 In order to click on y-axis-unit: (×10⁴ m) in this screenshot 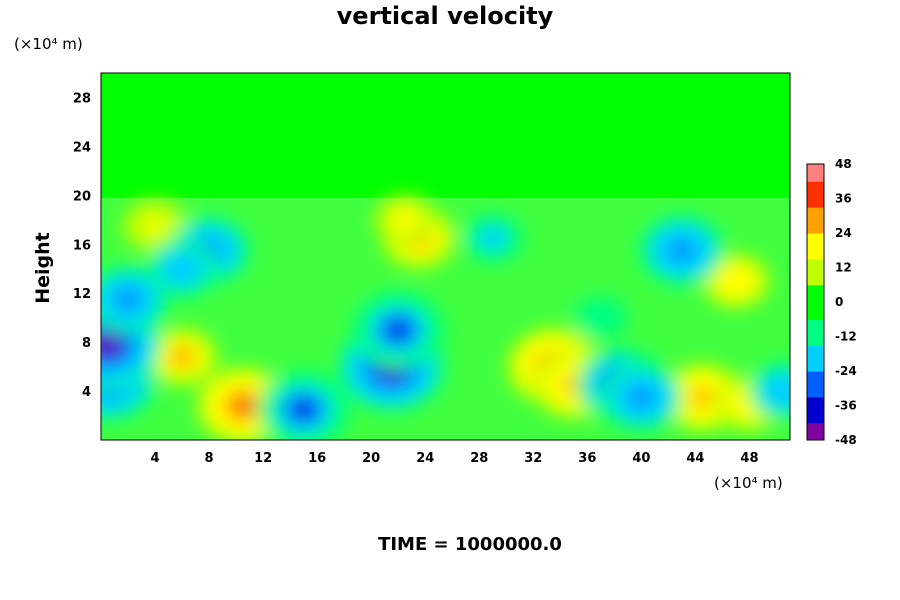, I will do `click(48, 44)`.